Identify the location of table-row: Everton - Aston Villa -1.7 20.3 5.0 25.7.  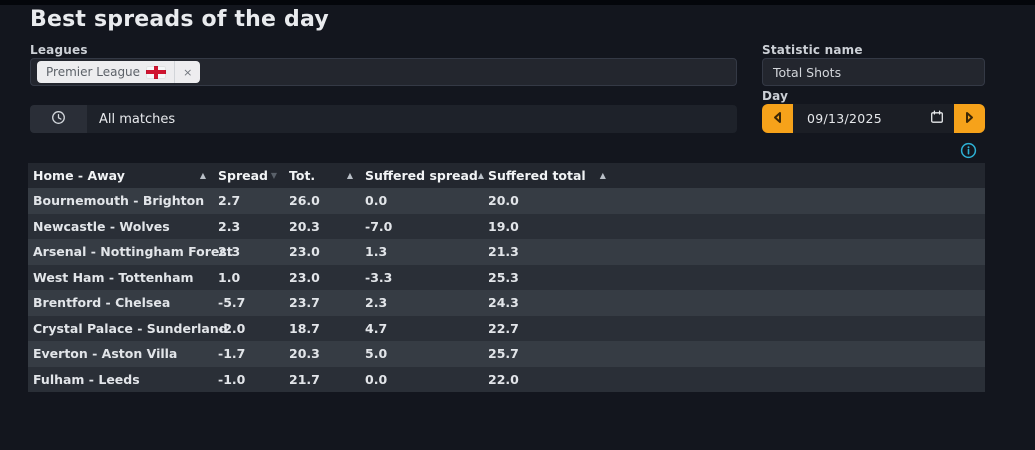
(506, 354).